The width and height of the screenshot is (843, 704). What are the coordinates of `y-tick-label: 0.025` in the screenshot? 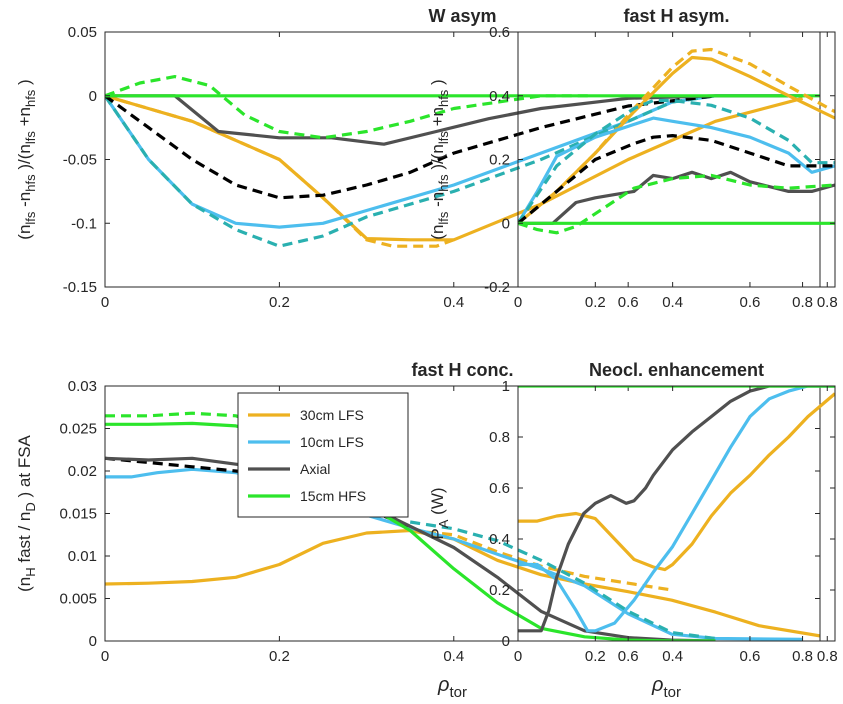 It's located at (78, 429).